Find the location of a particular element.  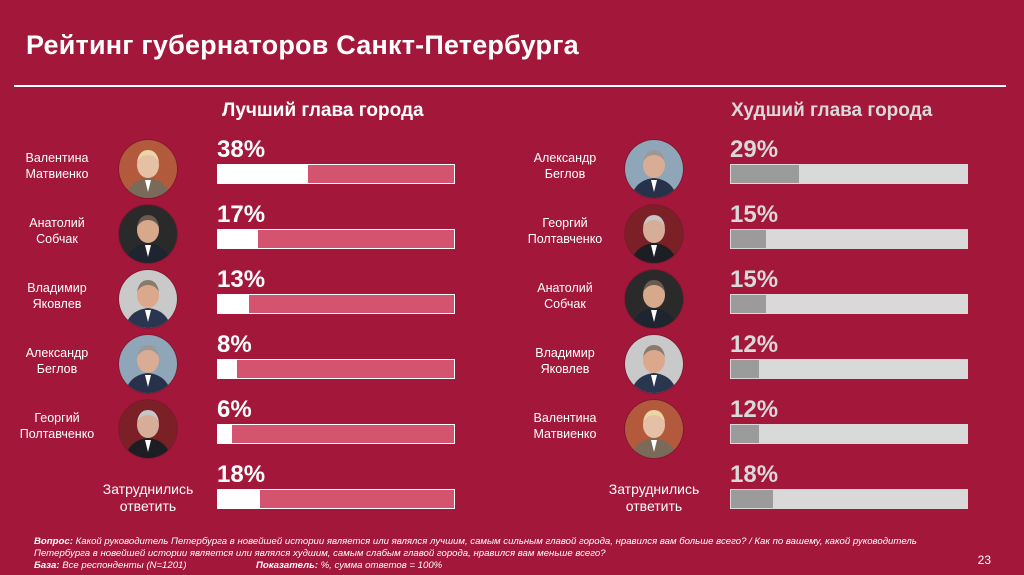

chart-row: Владимир Яковлев 13% is located at coordinates (512, 297).